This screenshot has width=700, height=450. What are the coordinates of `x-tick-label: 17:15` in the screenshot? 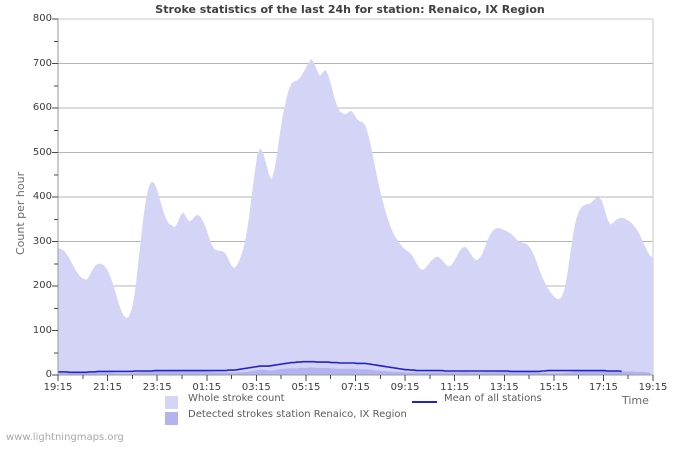 It's located at (603, 387).